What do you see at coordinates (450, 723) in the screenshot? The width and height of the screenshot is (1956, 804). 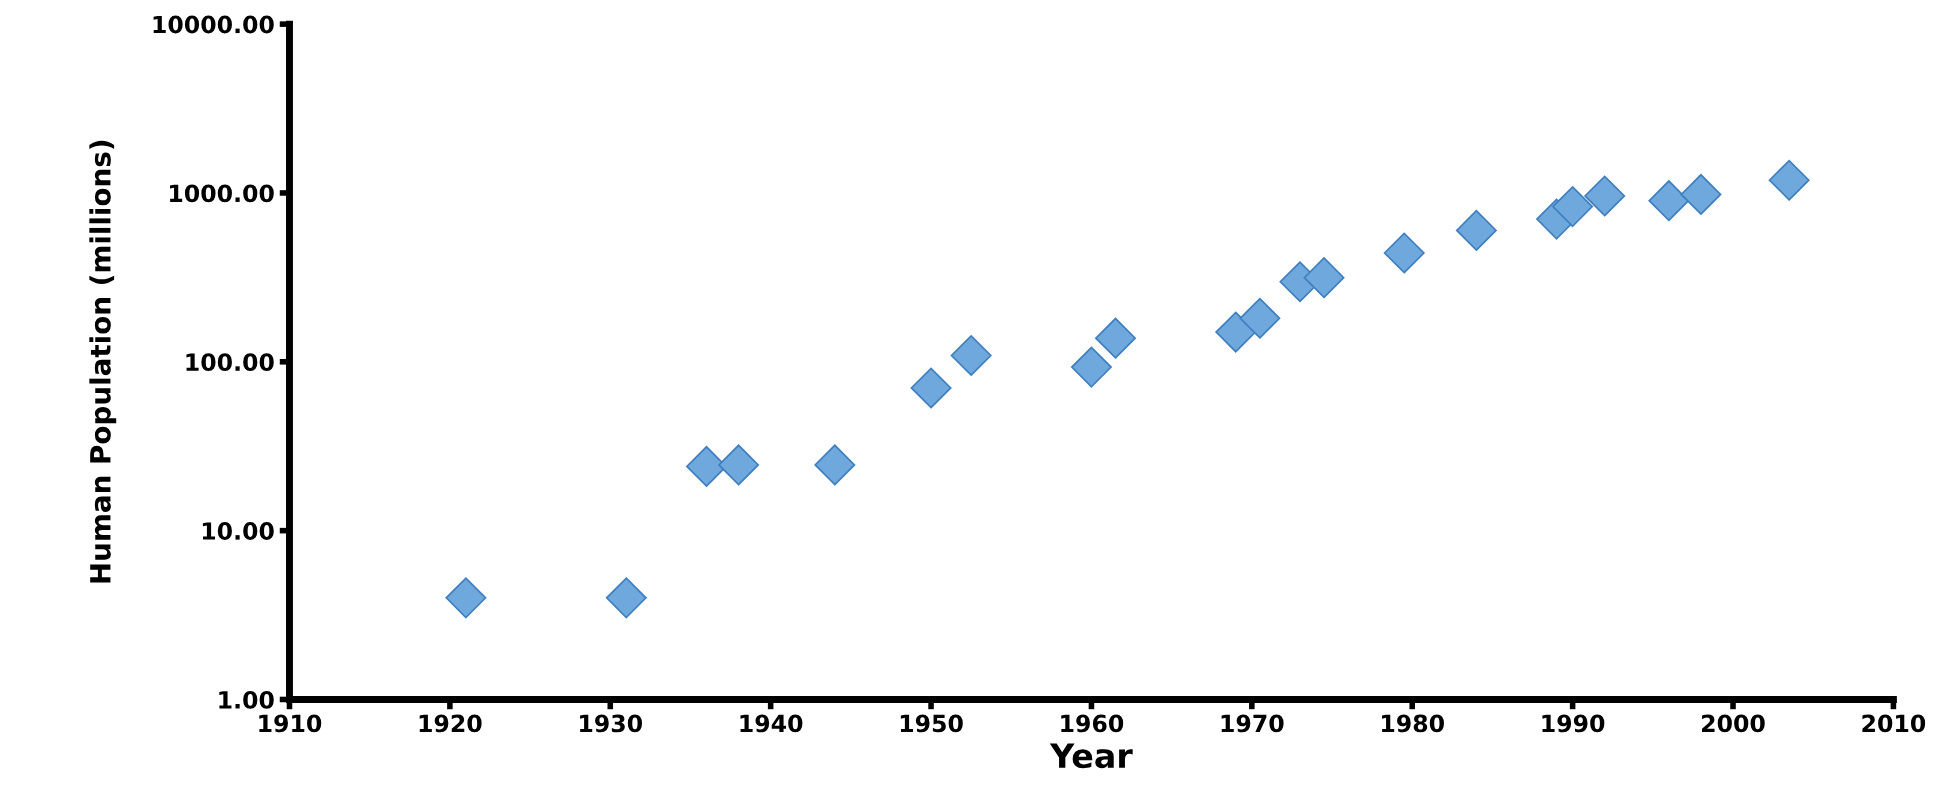 I see `x-tick-label: 1920` at bounding box center [450, 723].